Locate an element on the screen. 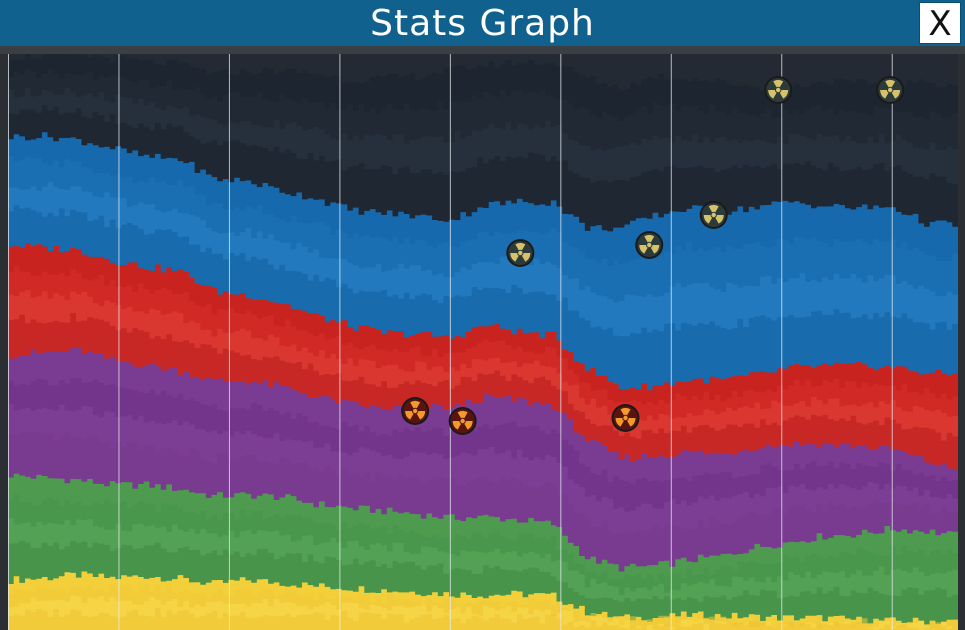 Image resolution: width=965 pixels, height=630 pixels. title-bar: Stats Graph X is located at coordinates (482, 23).